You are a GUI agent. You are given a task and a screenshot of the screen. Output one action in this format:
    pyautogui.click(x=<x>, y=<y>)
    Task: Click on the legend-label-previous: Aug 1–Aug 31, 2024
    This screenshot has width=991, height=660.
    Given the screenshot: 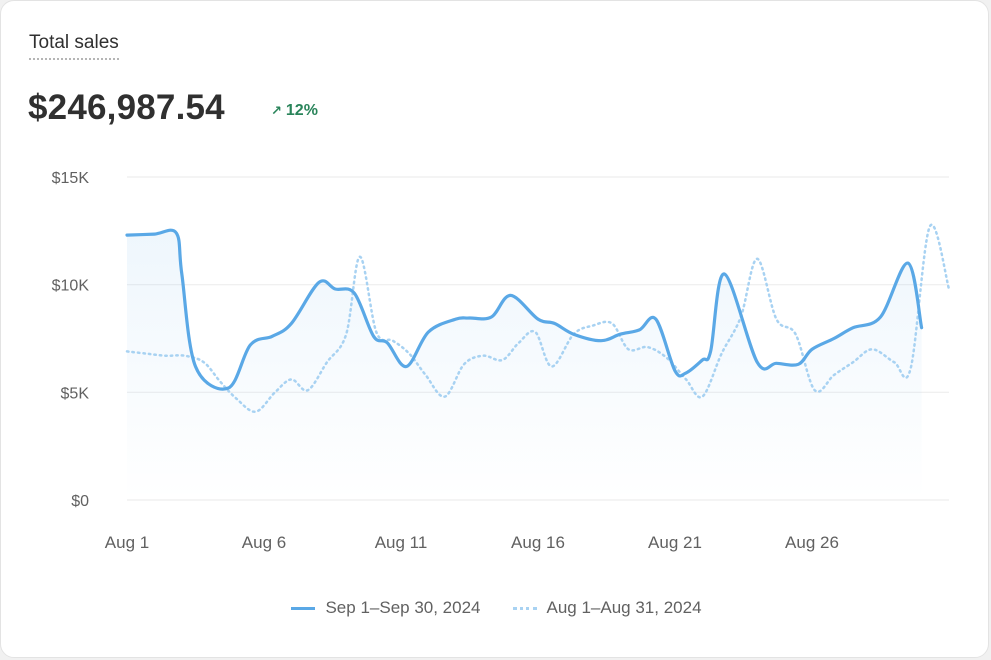 What is the action you would take?
    pyautogui.click(x=624, y=607)
    